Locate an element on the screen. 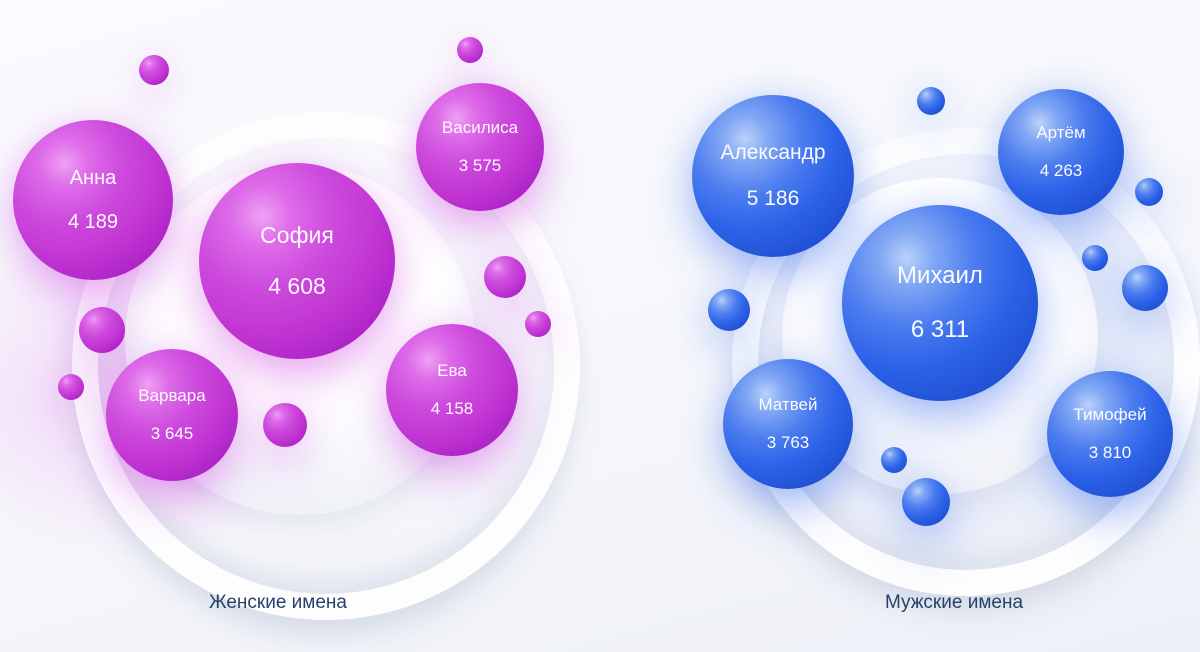 The width and height of the screenshot is (1200, 652). bubble-vasilisa: Василиса 3 575 is located at coordinates (480, 147).